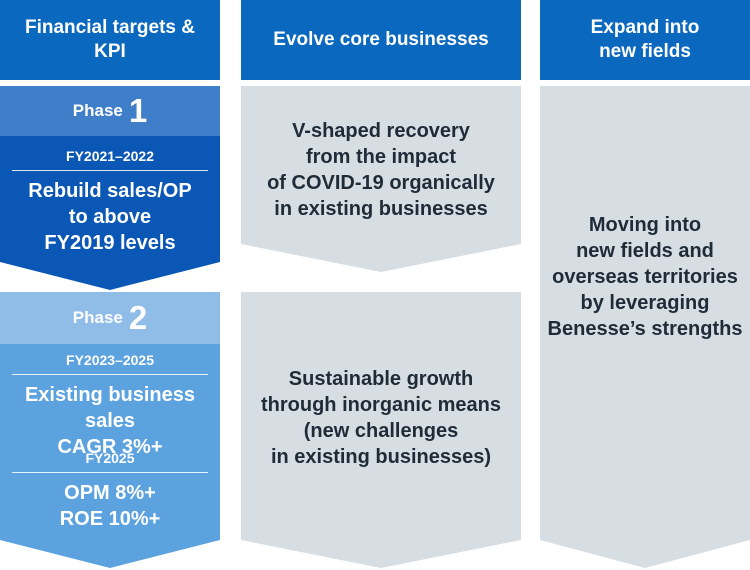 This screenshot has width=750, height=570. I want to click on text-line: overseas territories, so click(645, 277).